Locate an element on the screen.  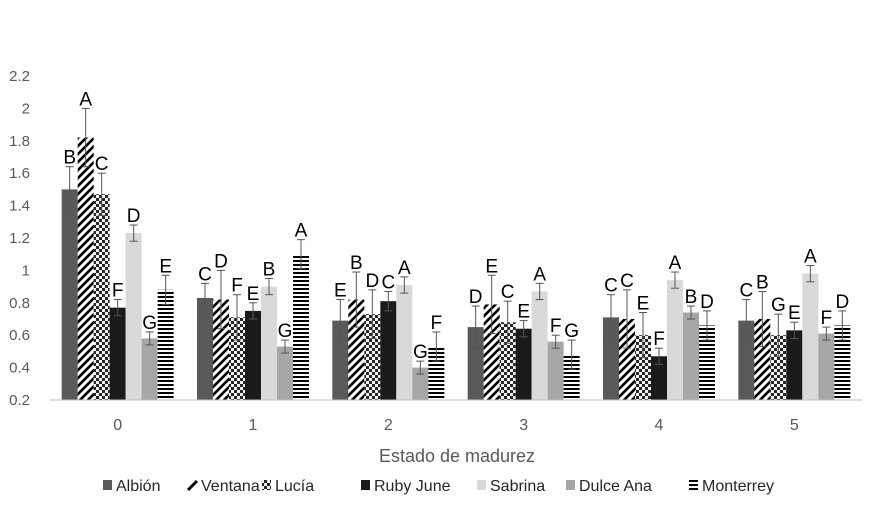
y-tick-label: 1.4 is located at coordinates (19, 206).